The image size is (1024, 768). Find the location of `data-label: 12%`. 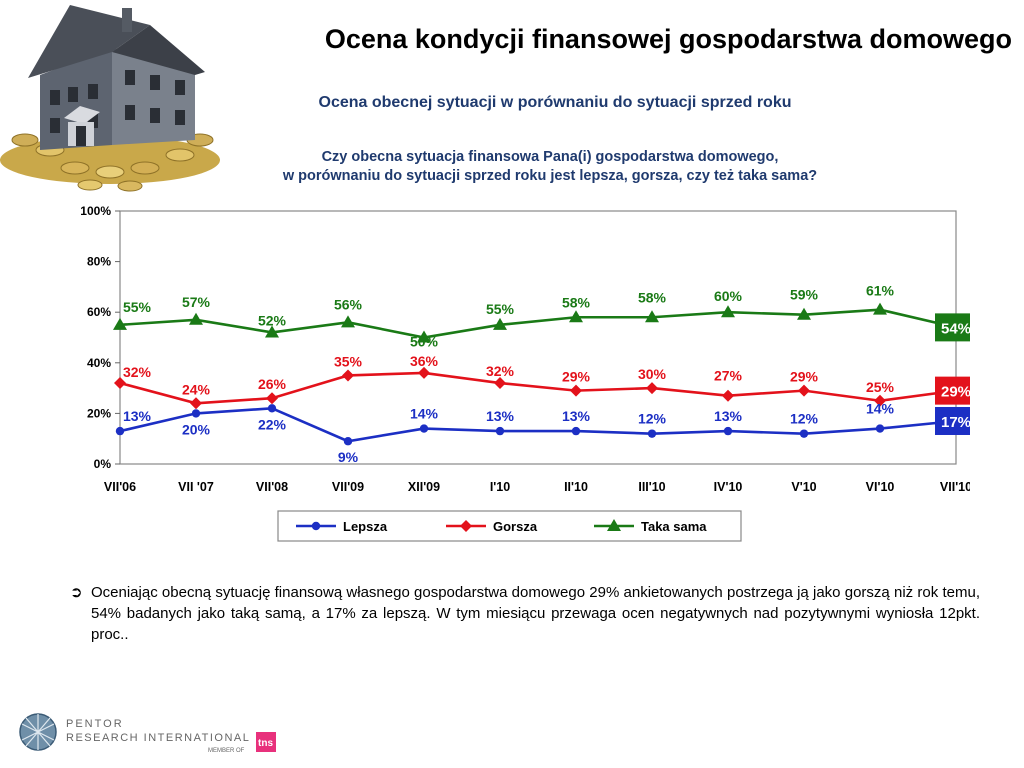

data-label: 12% is located at coordinates (804, 419).